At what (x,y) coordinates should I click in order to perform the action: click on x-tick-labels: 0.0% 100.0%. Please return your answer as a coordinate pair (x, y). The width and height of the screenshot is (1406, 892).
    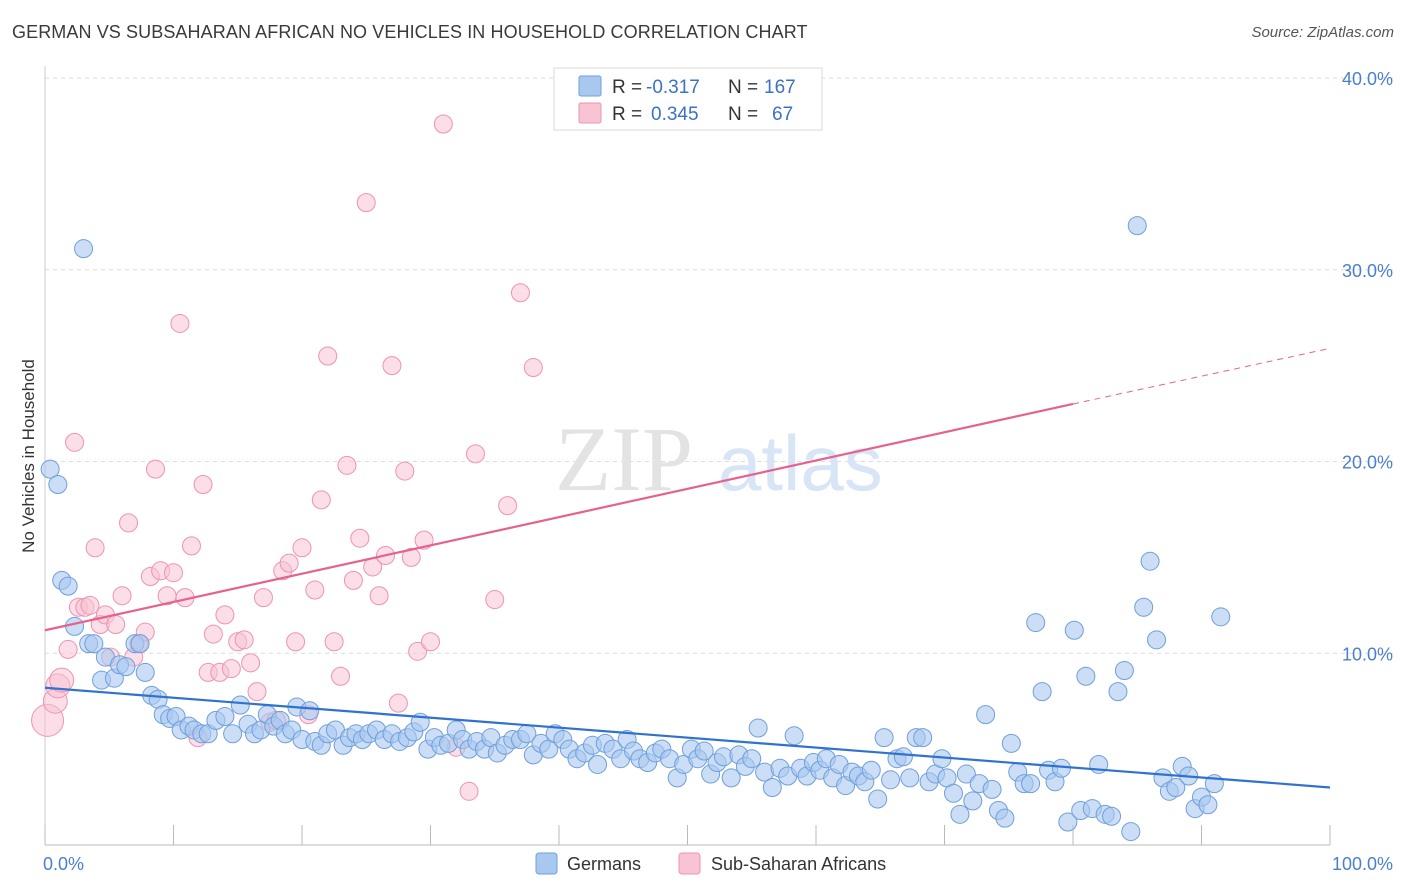
    Looking at the image, I should click on (718, 864).